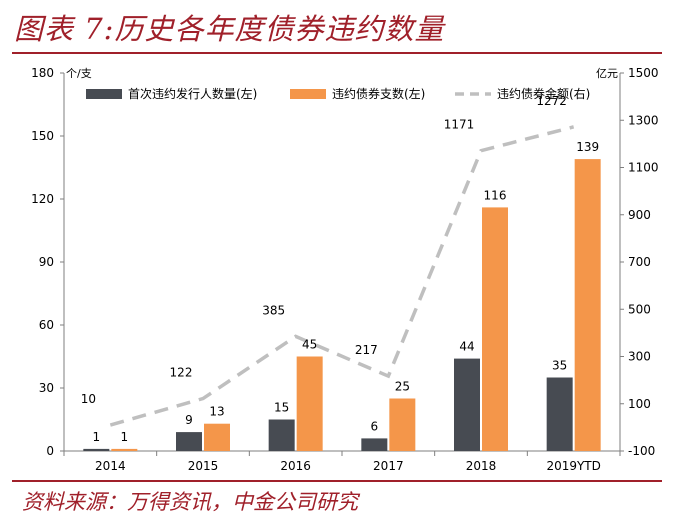  Describe the element at coordinates (190, 502) in the screenshot. I see `source-note: 资料来源：万得资讯，中金公司研究` at that location.